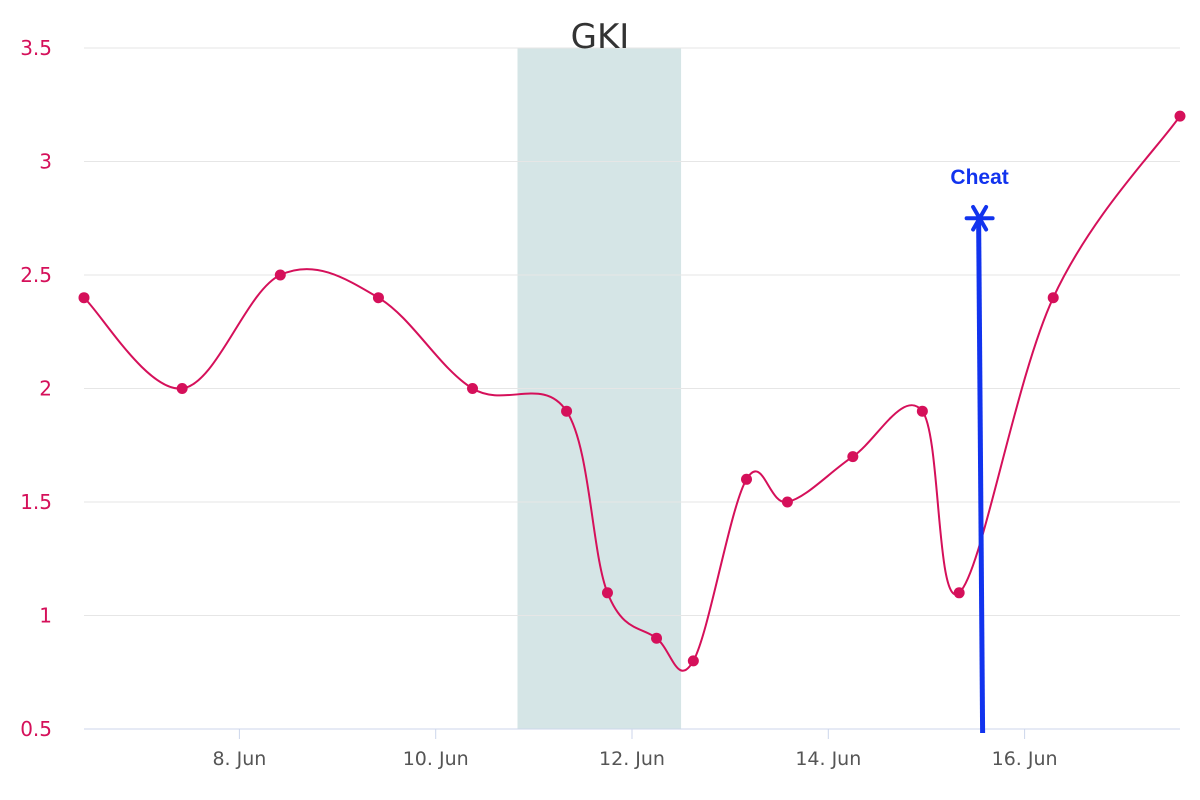 The height and width of the screenshot is (800, 1200). What do you see at coordinates (828, 759) in the screenshot?
I see `x-tick-label: 14. Jun` at bounding box center [828, 759].